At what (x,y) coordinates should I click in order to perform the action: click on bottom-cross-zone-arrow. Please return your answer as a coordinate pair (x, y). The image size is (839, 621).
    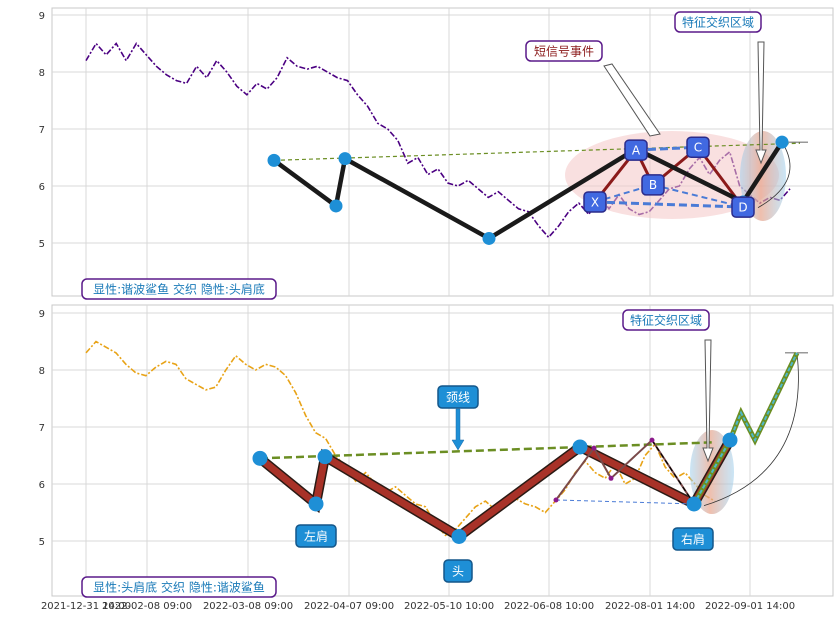
    Looking at the image, I should click on (708, 401).